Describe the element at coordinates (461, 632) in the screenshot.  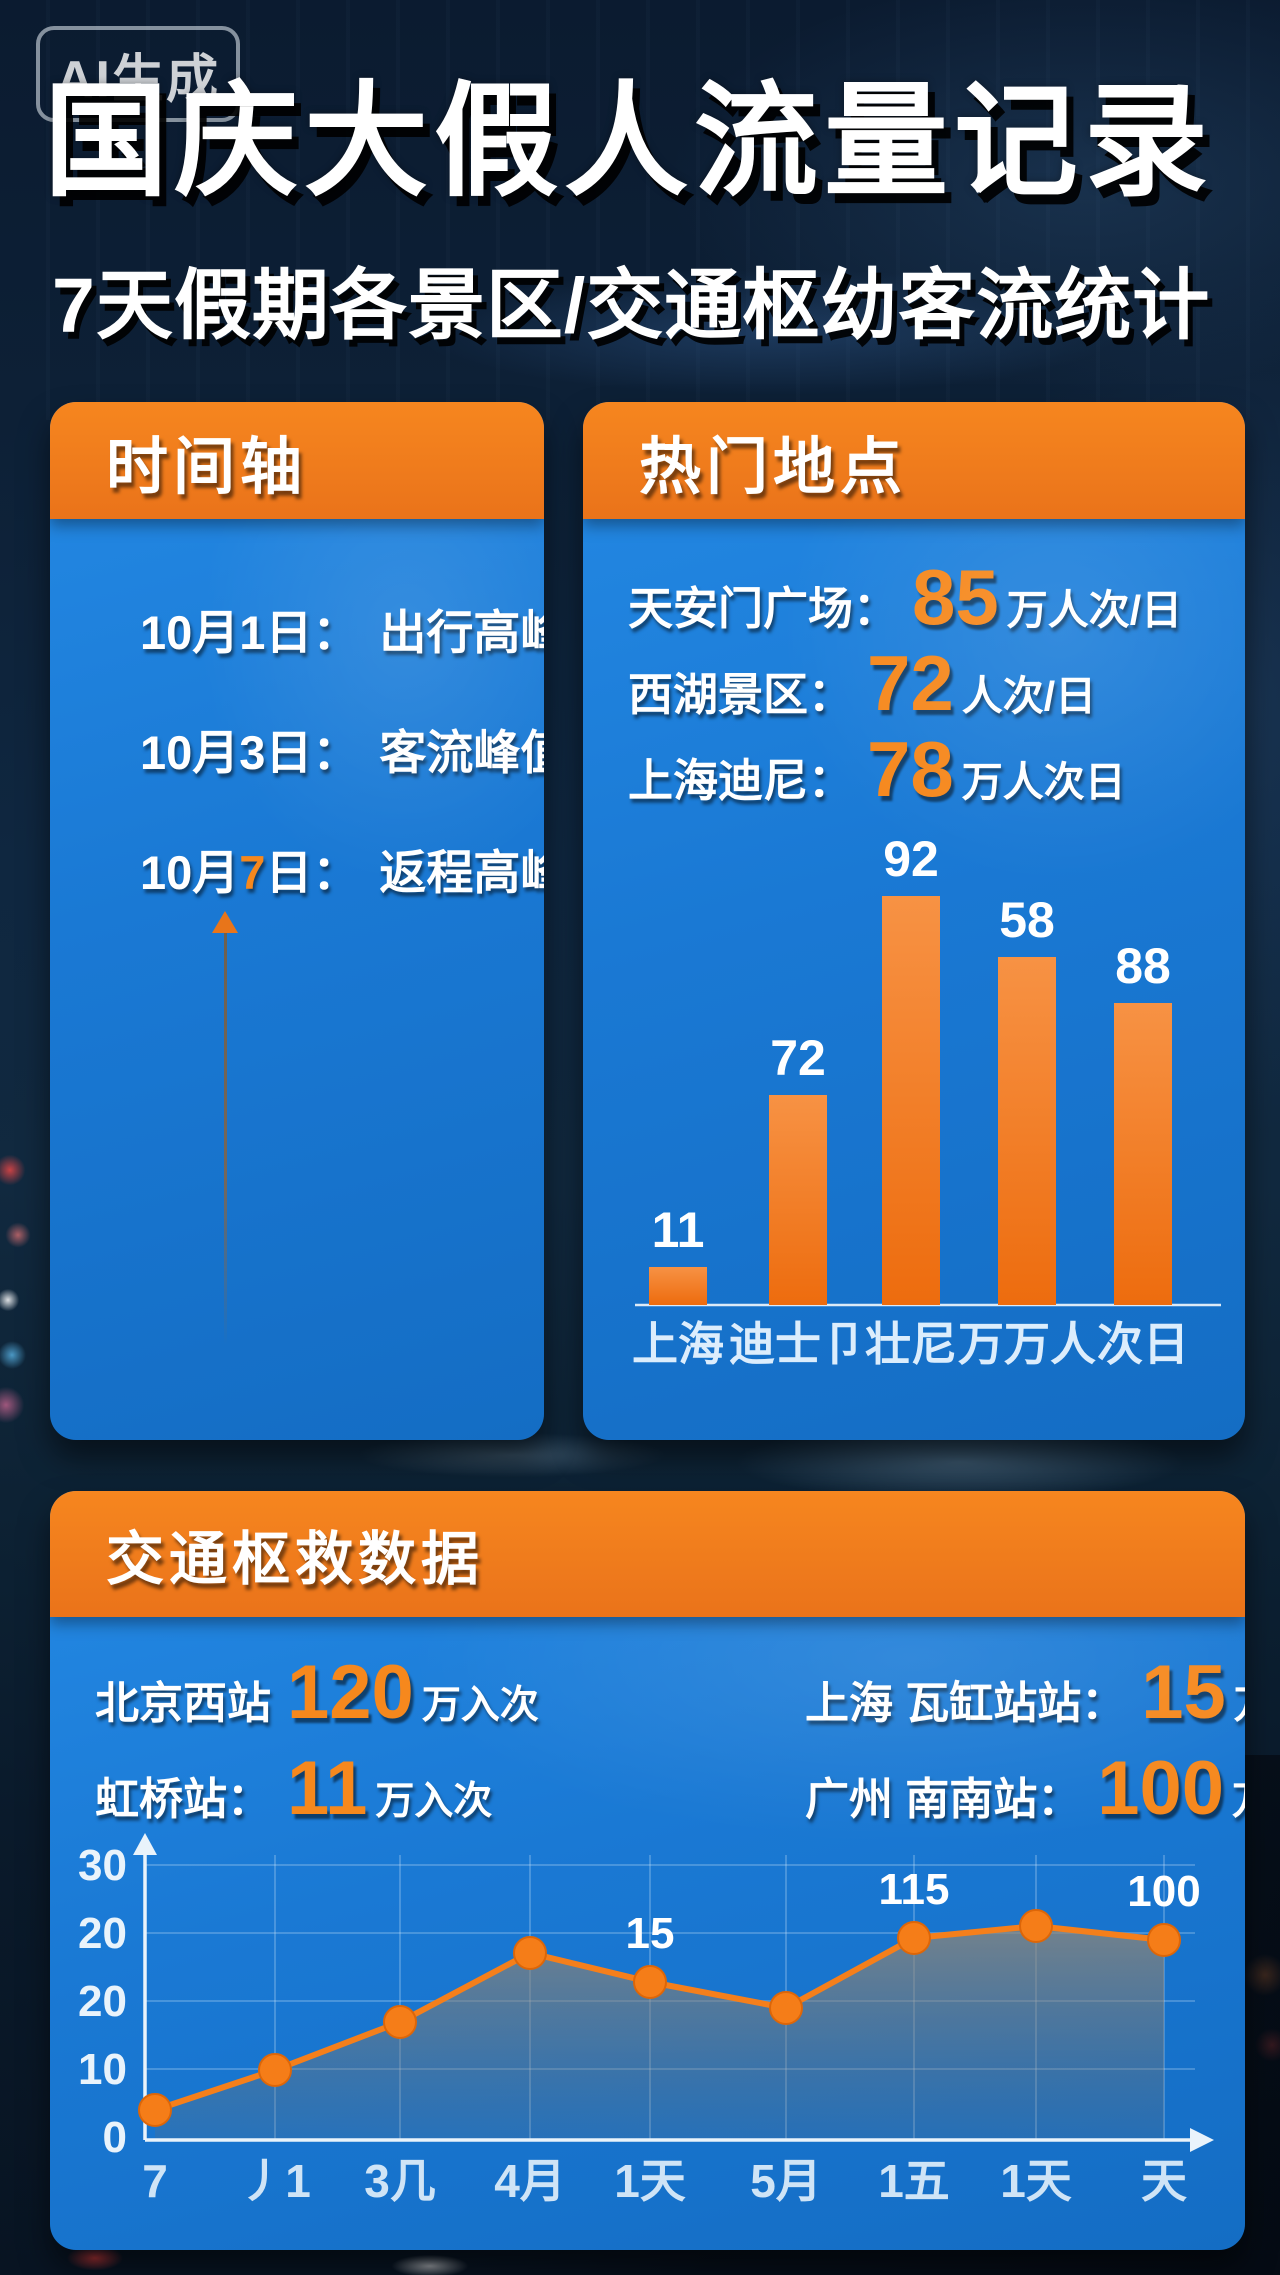
I see `timeline-item-1-label: 出行高峰` at that location.